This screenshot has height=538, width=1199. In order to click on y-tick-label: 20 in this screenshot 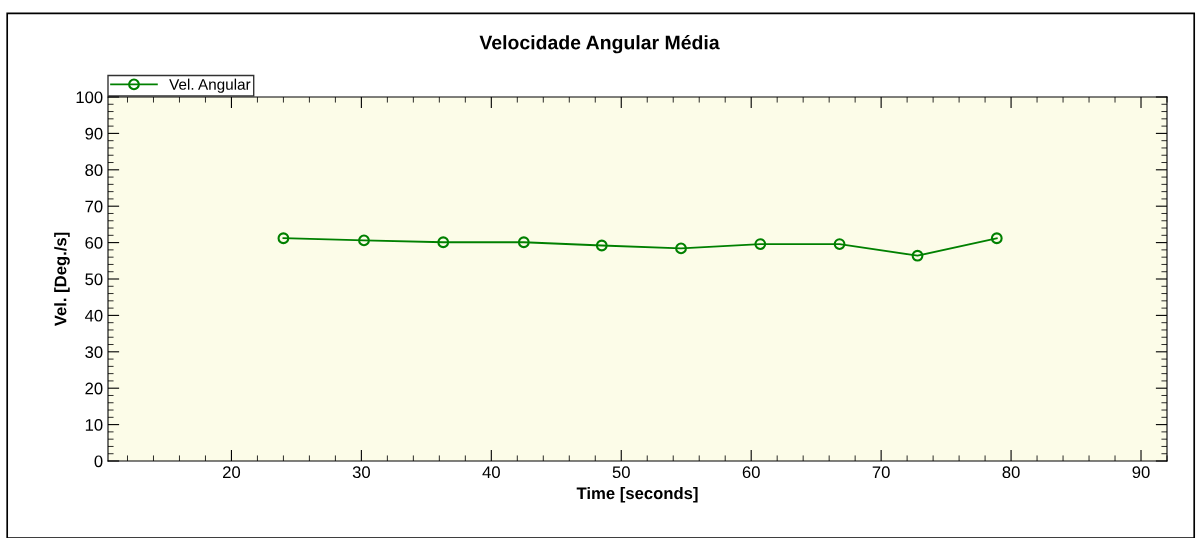, I will do `click(94, 388)`.